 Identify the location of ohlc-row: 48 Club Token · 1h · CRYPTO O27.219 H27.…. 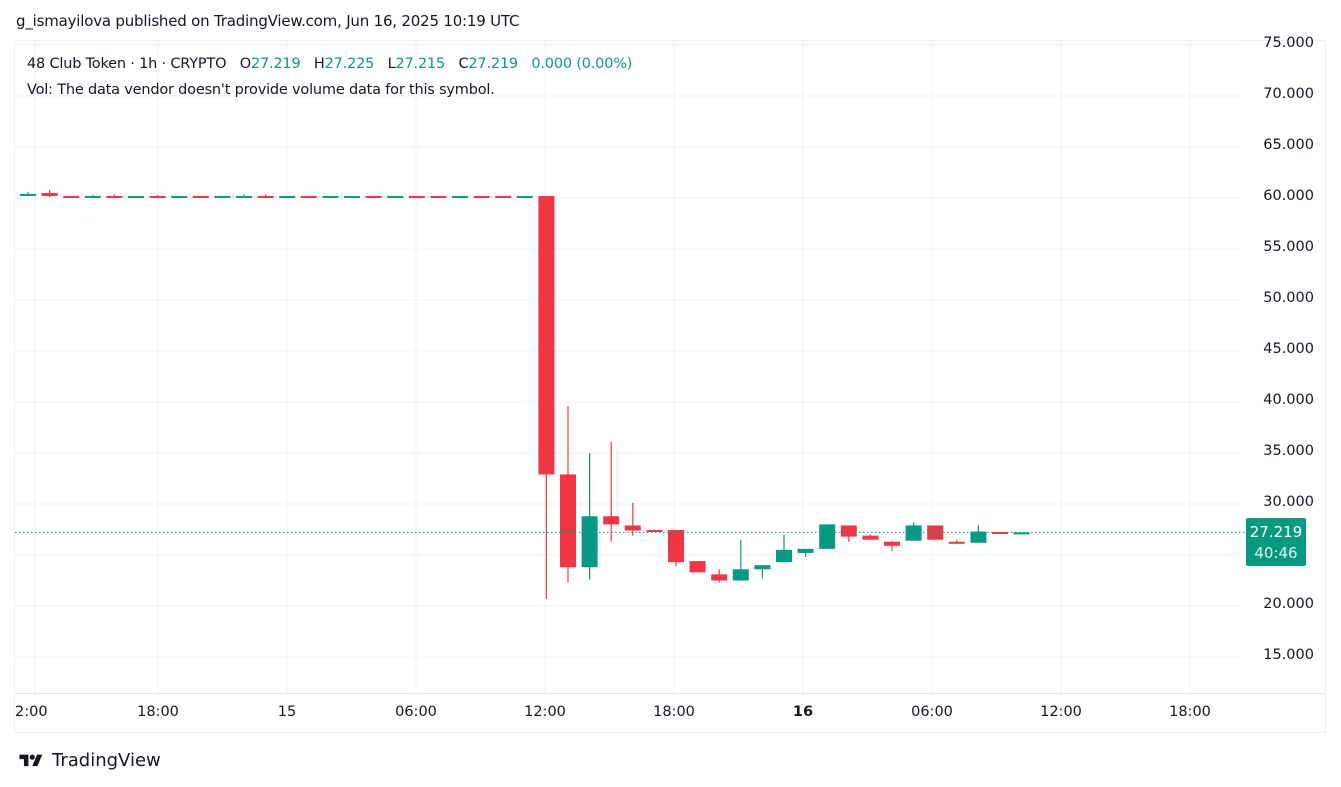
(329, 67).